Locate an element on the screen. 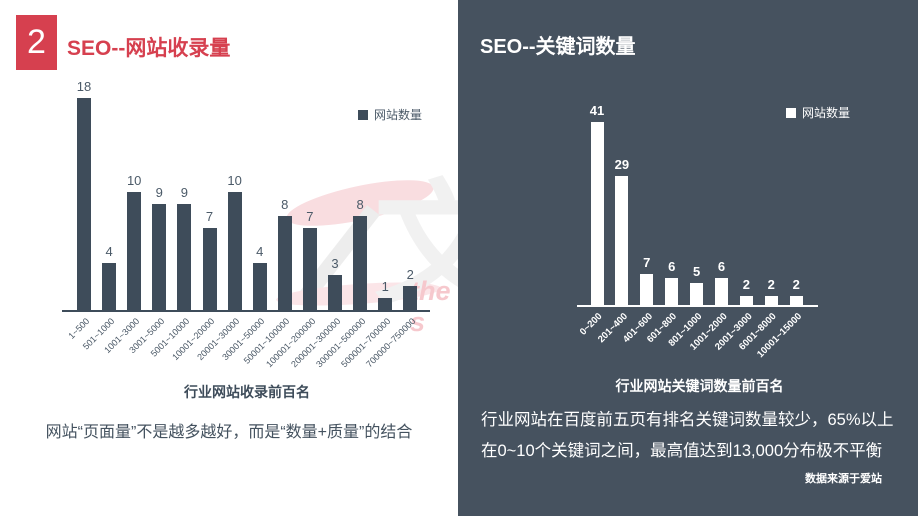  right-chart-title: SEO--关键词数量 is located at coordinates (558, 47).